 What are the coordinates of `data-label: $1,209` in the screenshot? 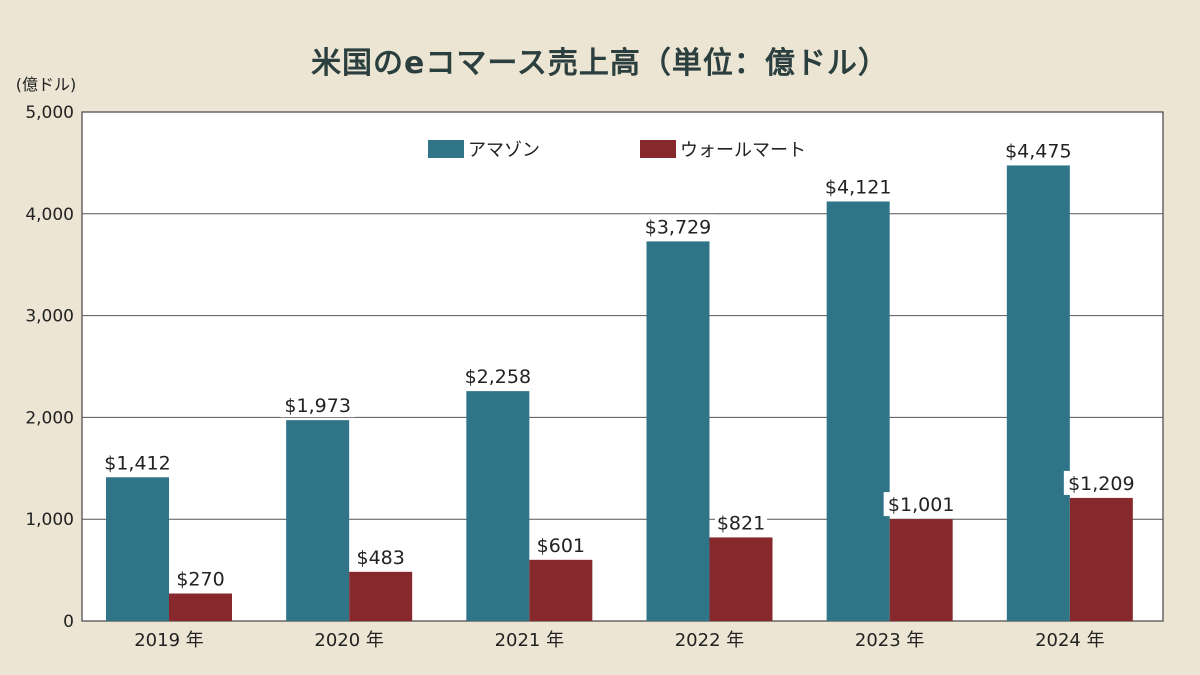 It's located at (1101, 484).